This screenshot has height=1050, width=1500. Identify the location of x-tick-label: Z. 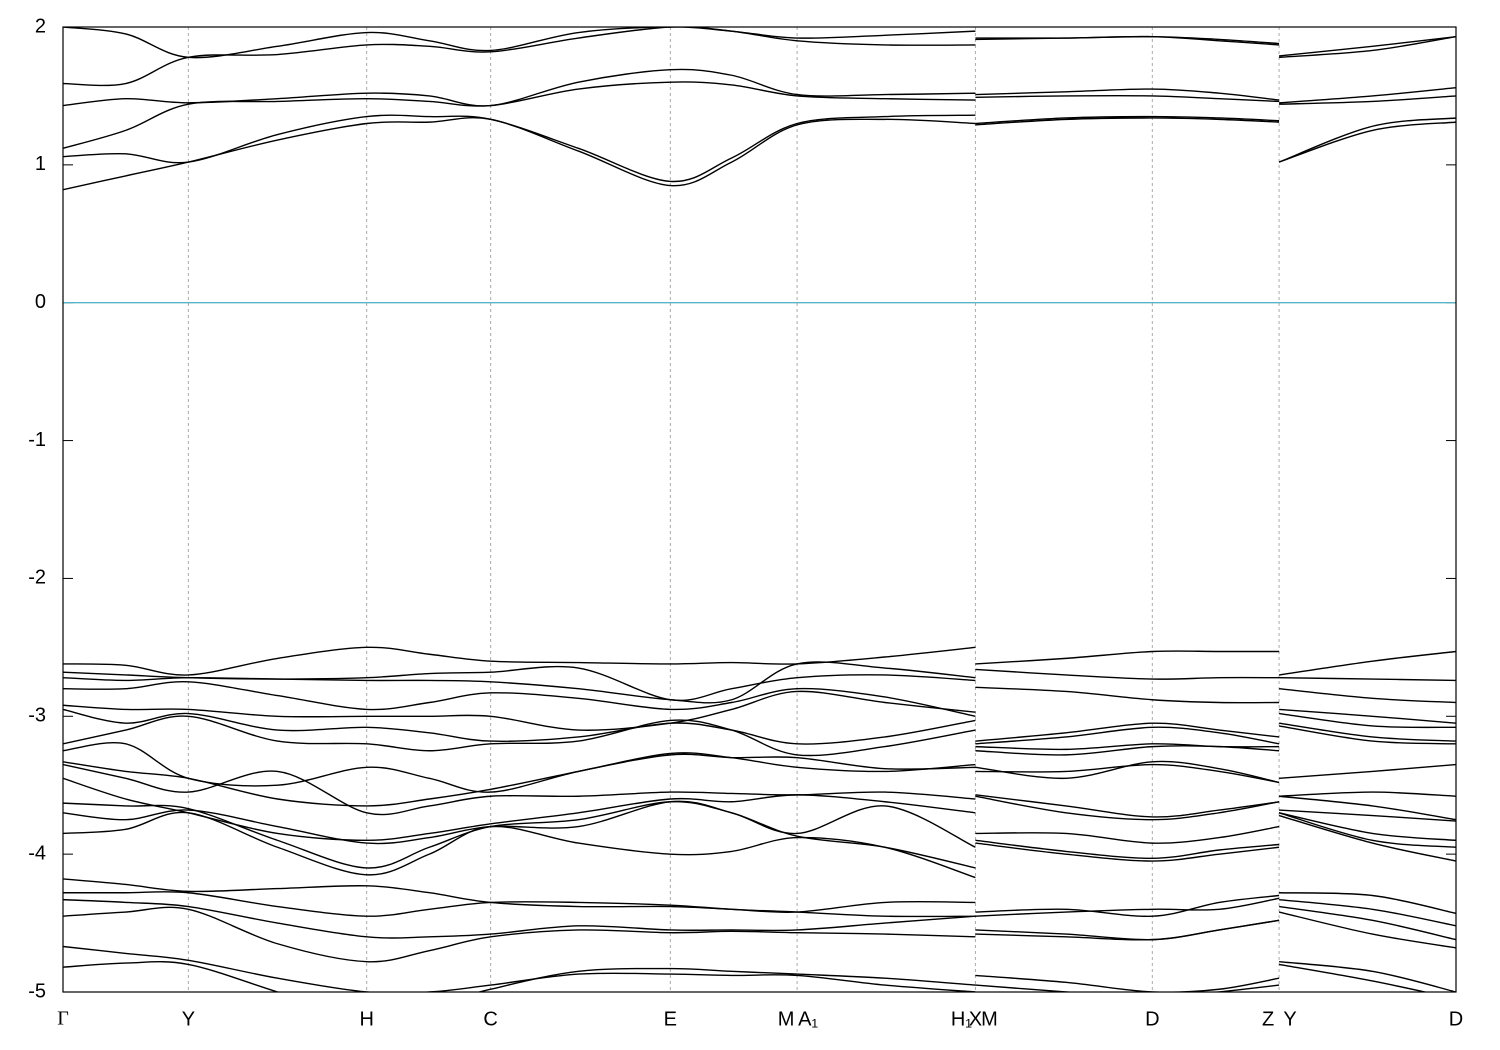
(1268, 1019).